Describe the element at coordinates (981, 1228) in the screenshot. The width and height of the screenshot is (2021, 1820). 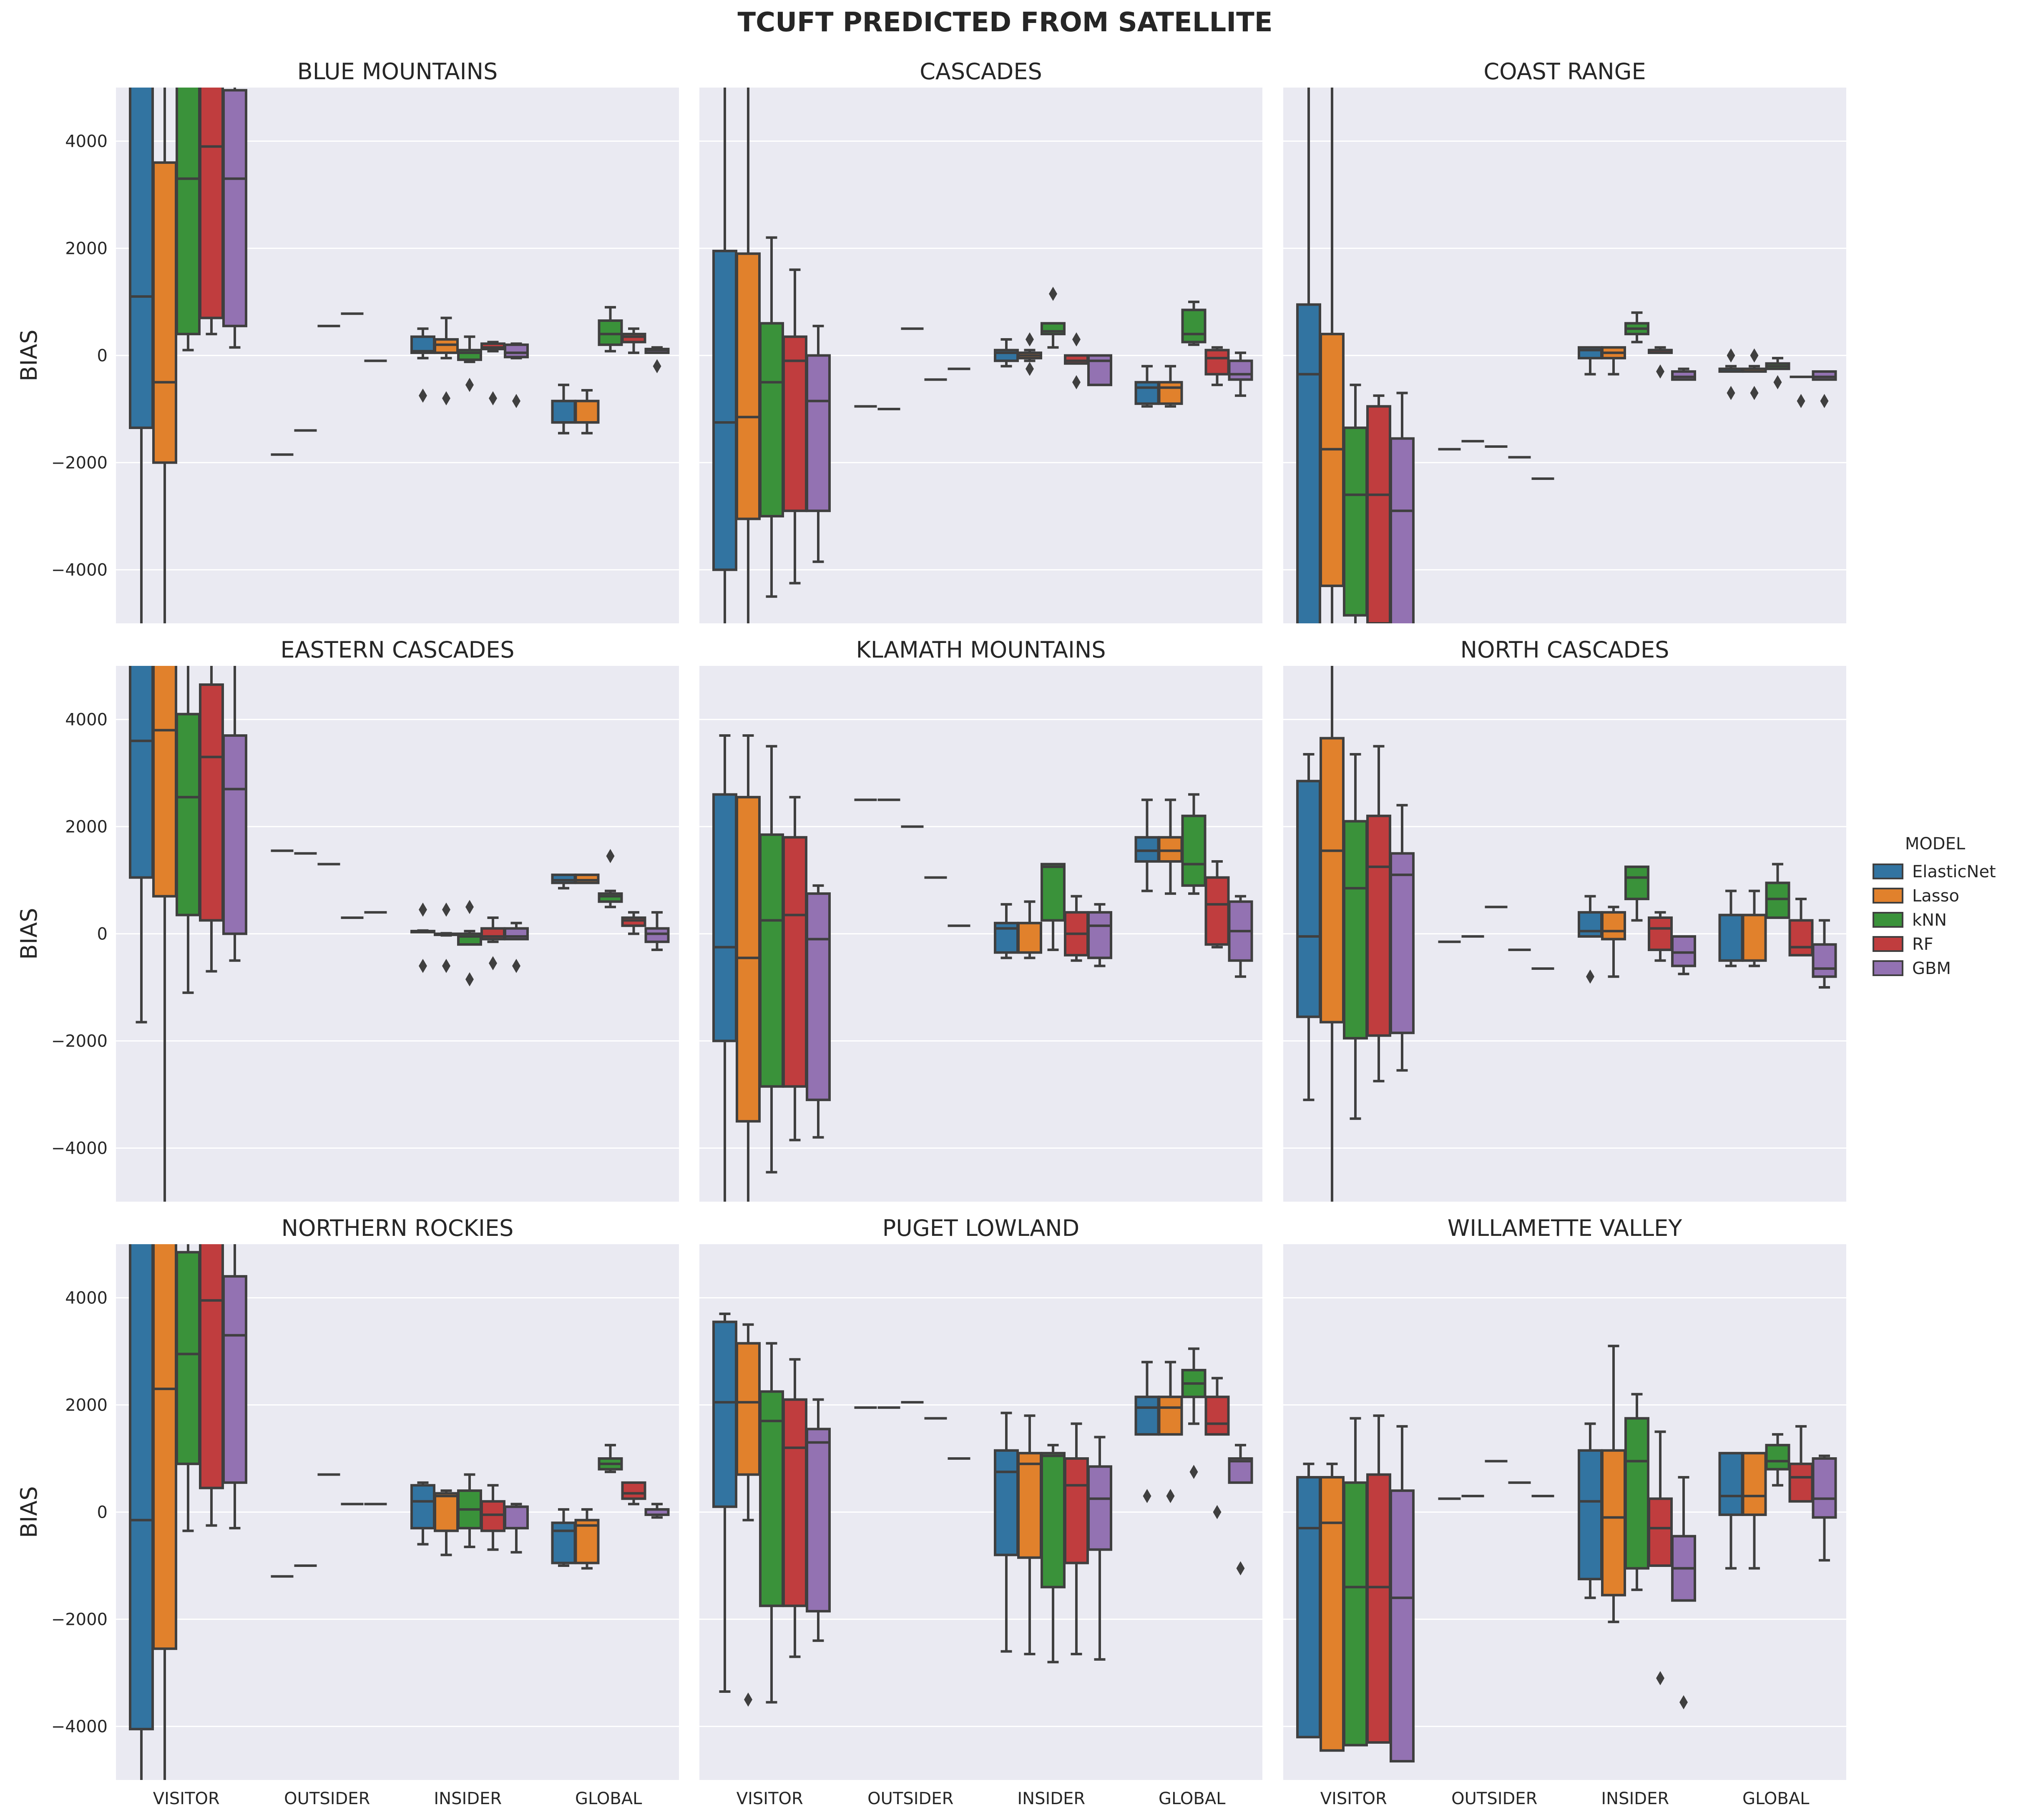
I see `panel-title: PUGET LOWLAND` at that location.